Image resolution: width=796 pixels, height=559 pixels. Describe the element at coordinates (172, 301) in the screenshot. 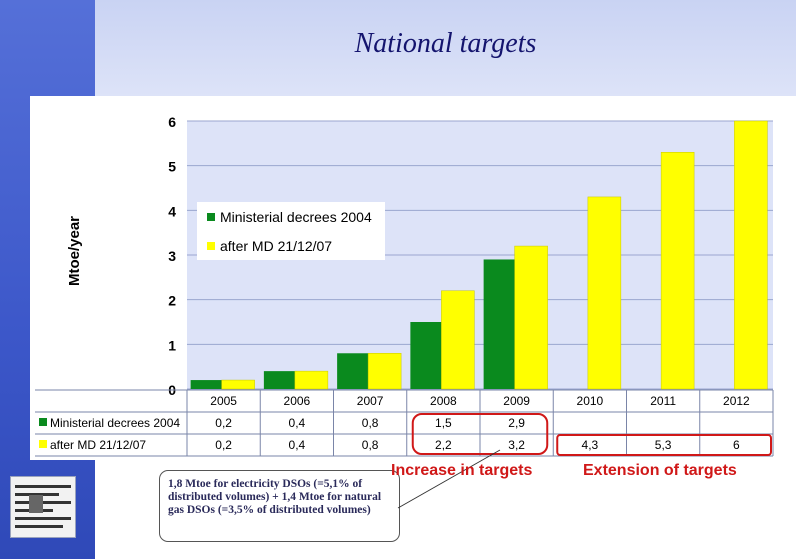

I see `y-tick-label: 2` at that location.